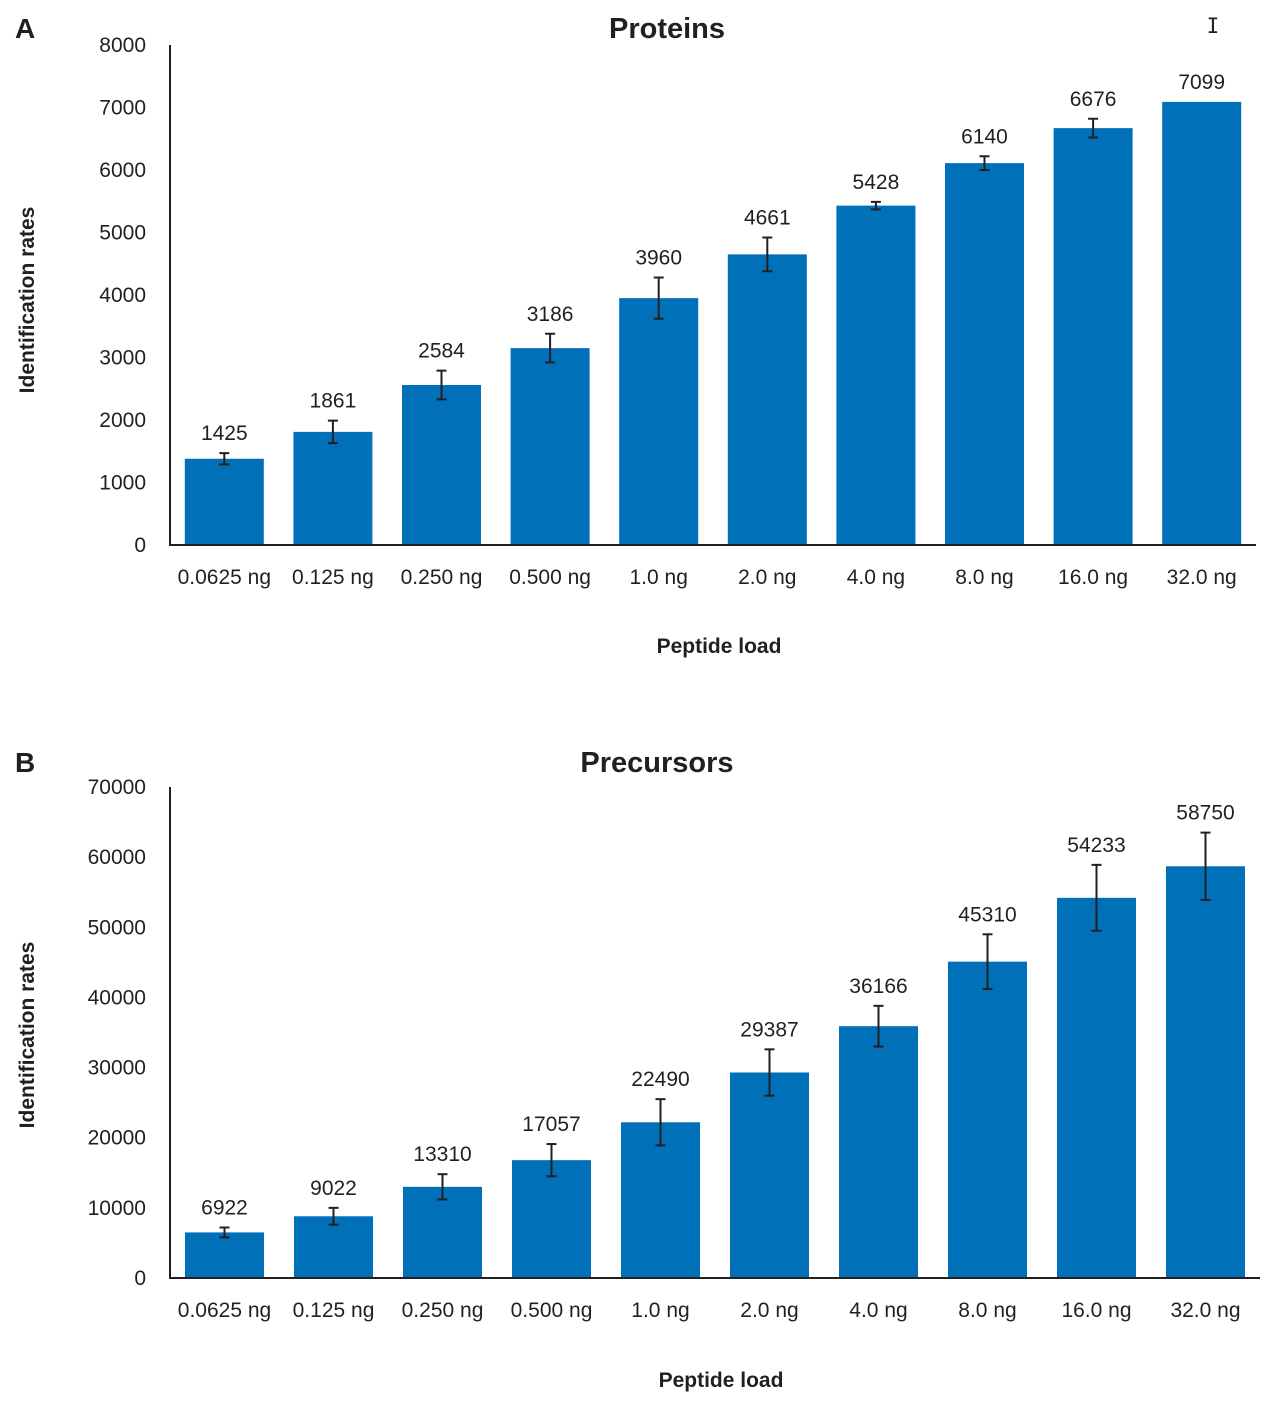 The image size is (1280, 1417). Describe the element at coordinates (25, 762) in the screenshot. I see `panel-letter: B` at that location.